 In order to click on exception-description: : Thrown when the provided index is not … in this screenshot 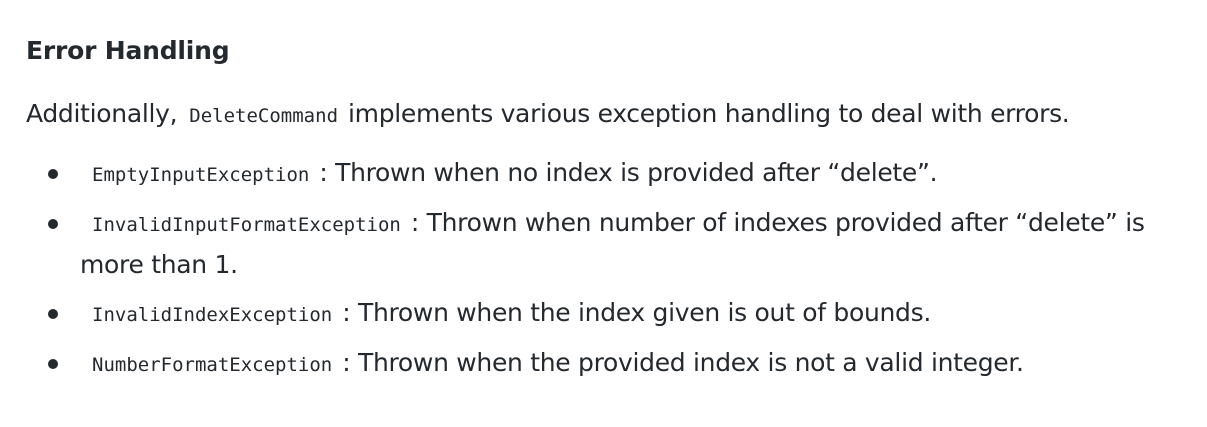, I will do `click(683, 362)`.